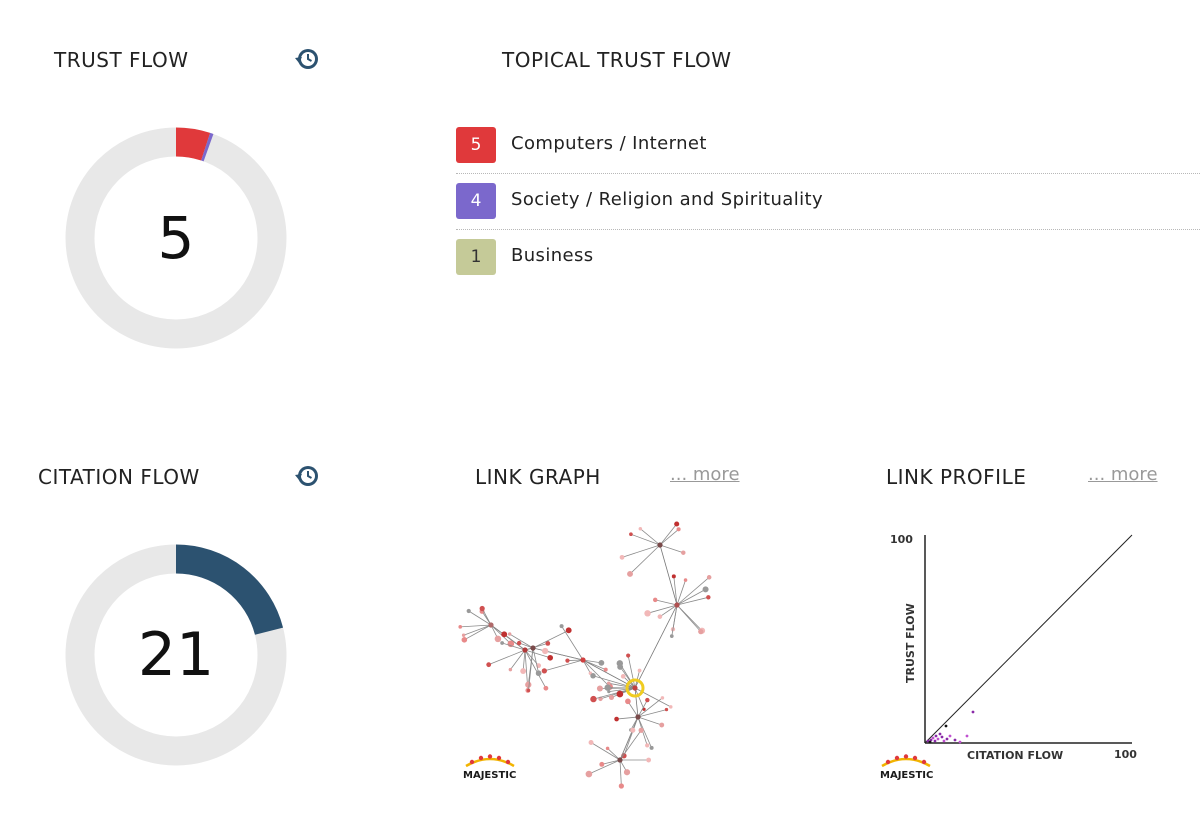 The height and width of the screenshot is (829, 1200). What do you see at coordinates (828, 201) in the screenshot?
I see `topic-row: 4 Society / Religion and Spirituality` at bounding box center [828, 201].